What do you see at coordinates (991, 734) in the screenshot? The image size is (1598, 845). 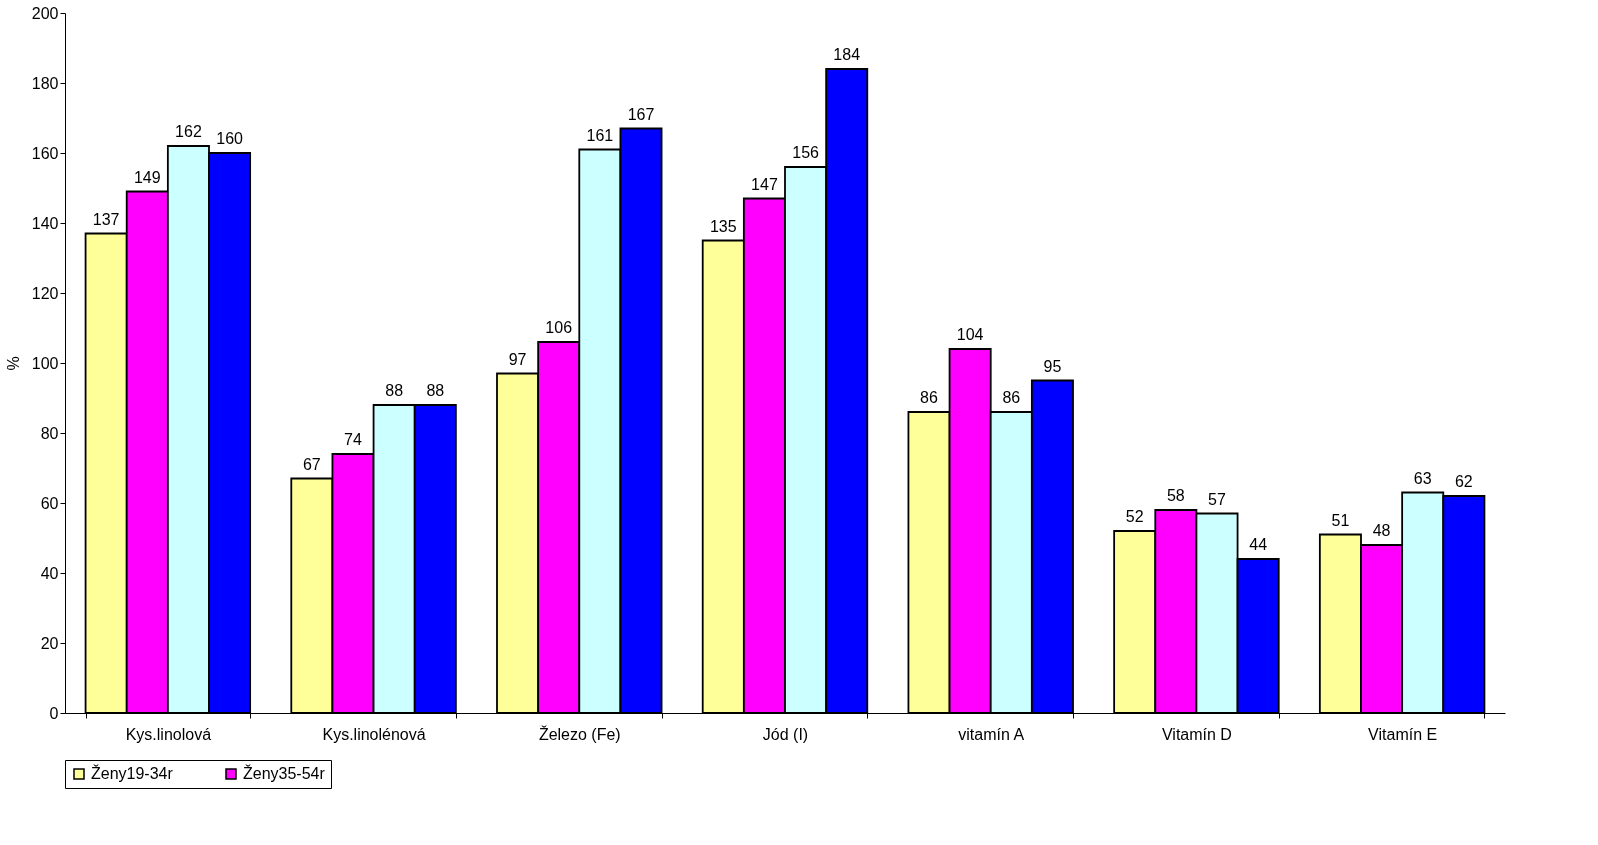 I see `x-tick-label: vitamín A` at bounding box center [991, 734].